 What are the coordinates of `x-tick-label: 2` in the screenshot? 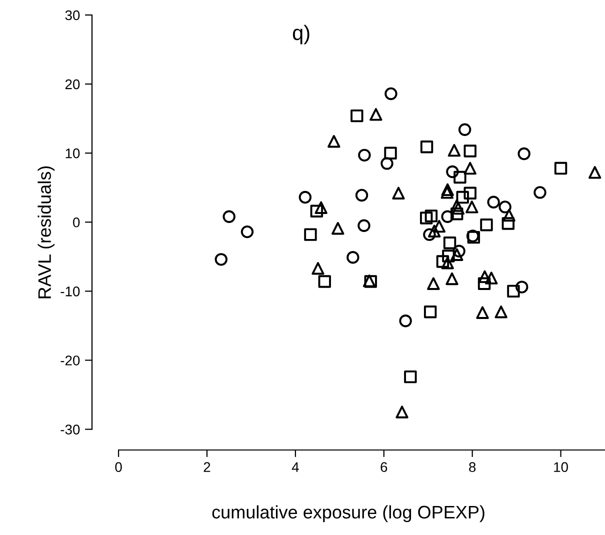 It's located at (207, 467).